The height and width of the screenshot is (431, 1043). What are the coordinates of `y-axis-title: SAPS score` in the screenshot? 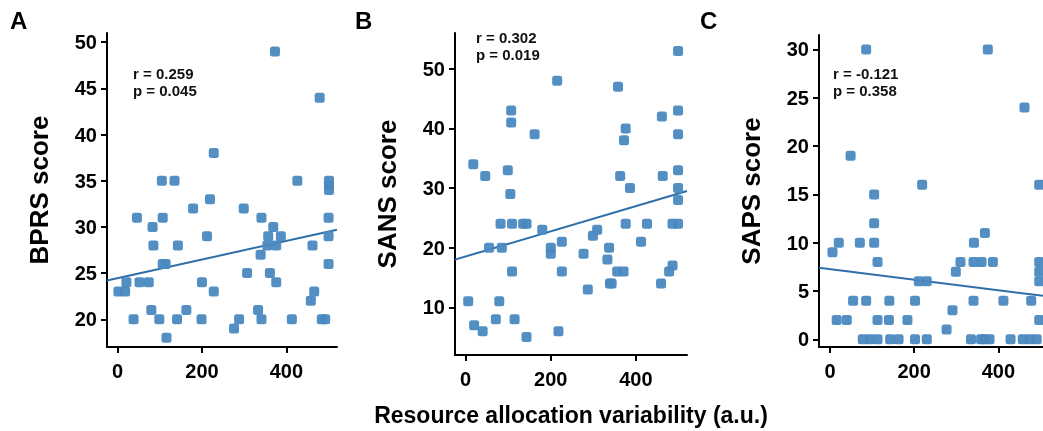 It's located at (751, 191).